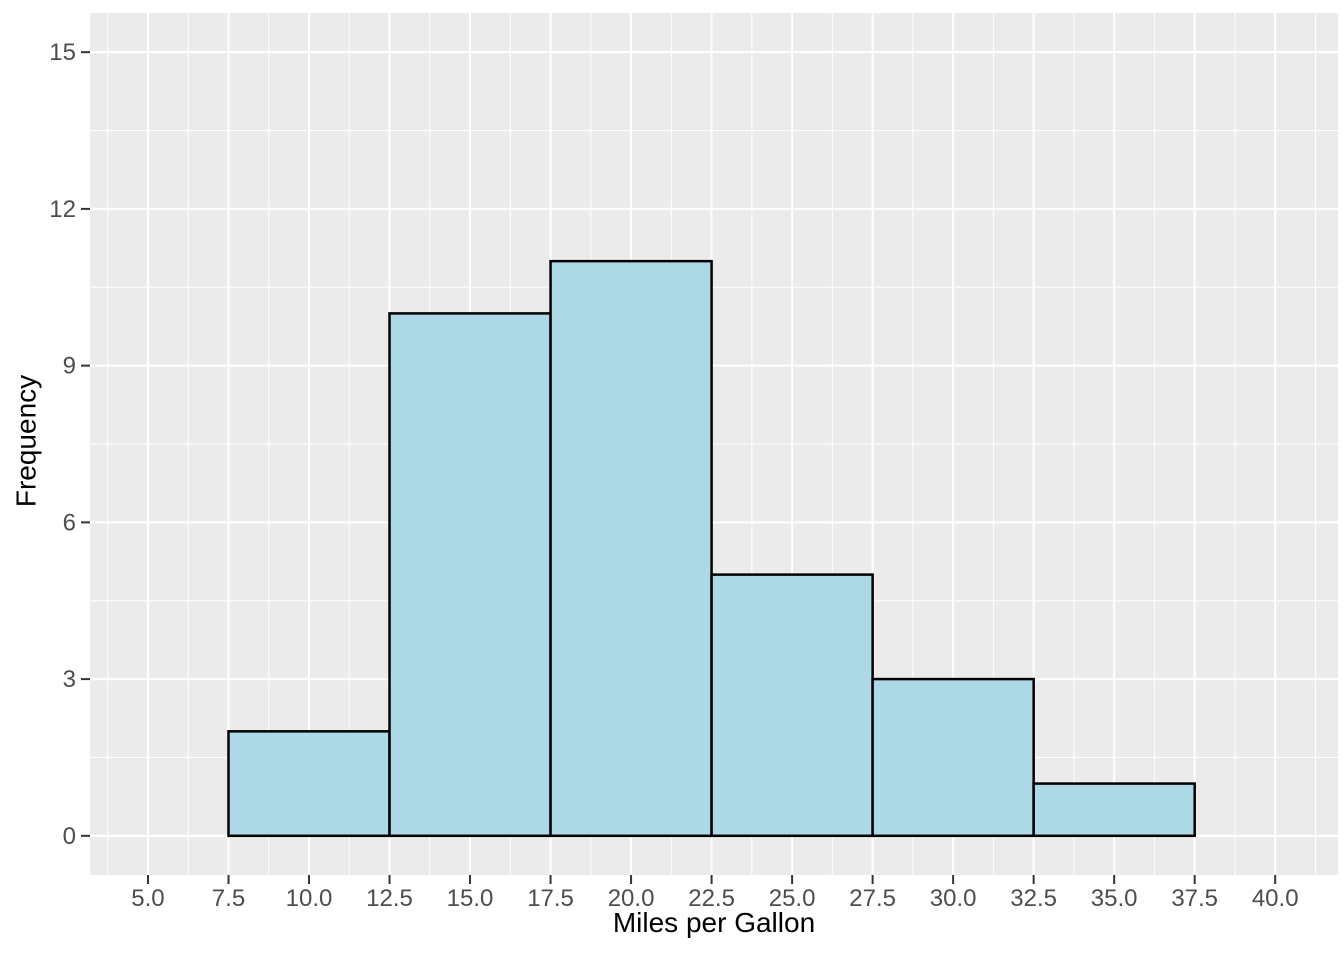 This screenshot has height=960, width=1344. What do you see at coordinates (953, 898) in the screenshot?
I see `x-tick-label: 30.0` at bounding box center [953, 898].